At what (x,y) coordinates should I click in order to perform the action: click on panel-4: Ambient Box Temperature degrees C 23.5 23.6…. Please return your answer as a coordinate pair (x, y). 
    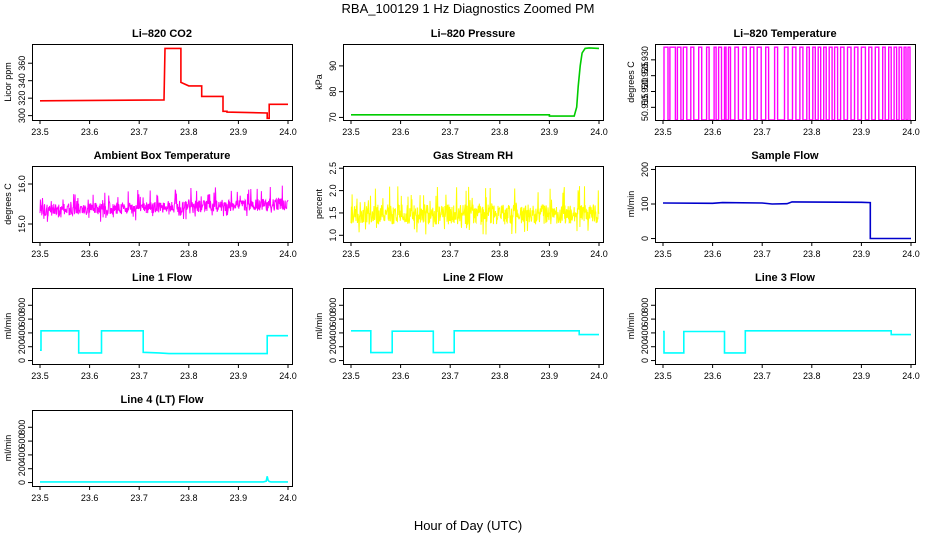
    Looking at the image, I should click on (150, 204).